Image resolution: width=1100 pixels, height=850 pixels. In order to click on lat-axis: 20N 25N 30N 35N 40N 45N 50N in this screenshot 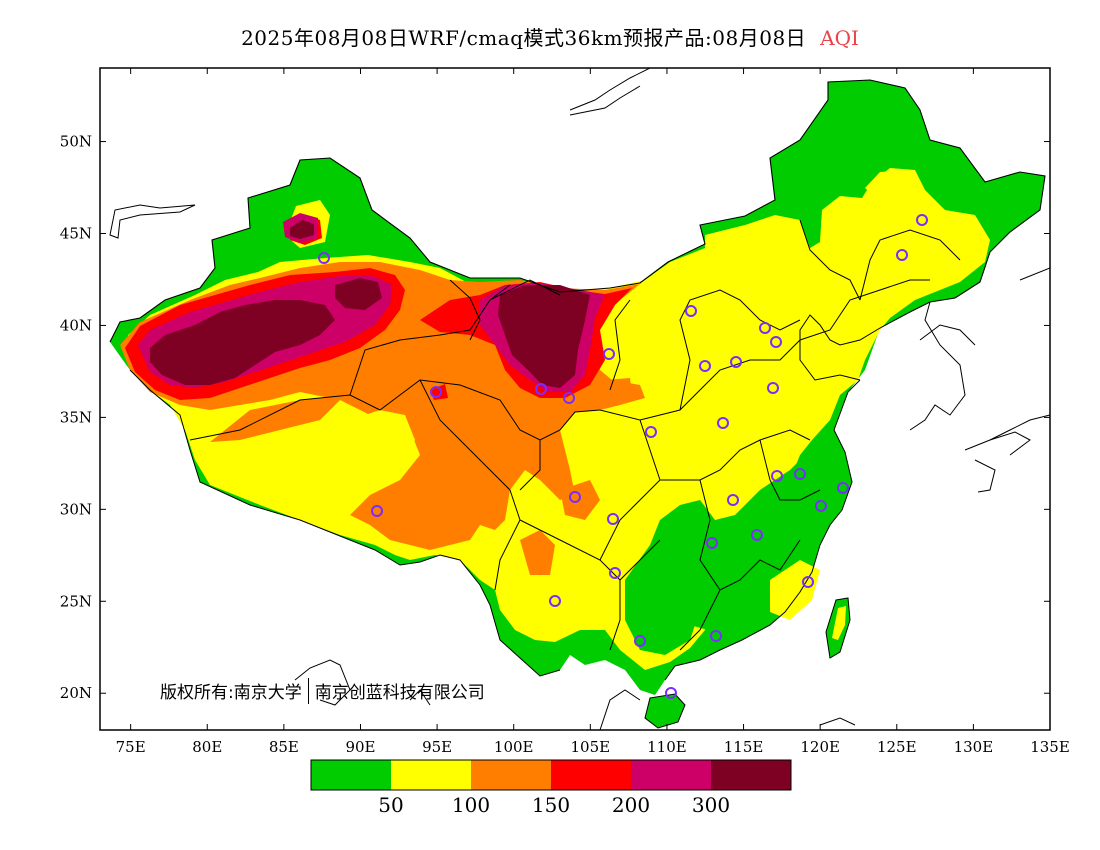, I will do `click(76, 418)`.